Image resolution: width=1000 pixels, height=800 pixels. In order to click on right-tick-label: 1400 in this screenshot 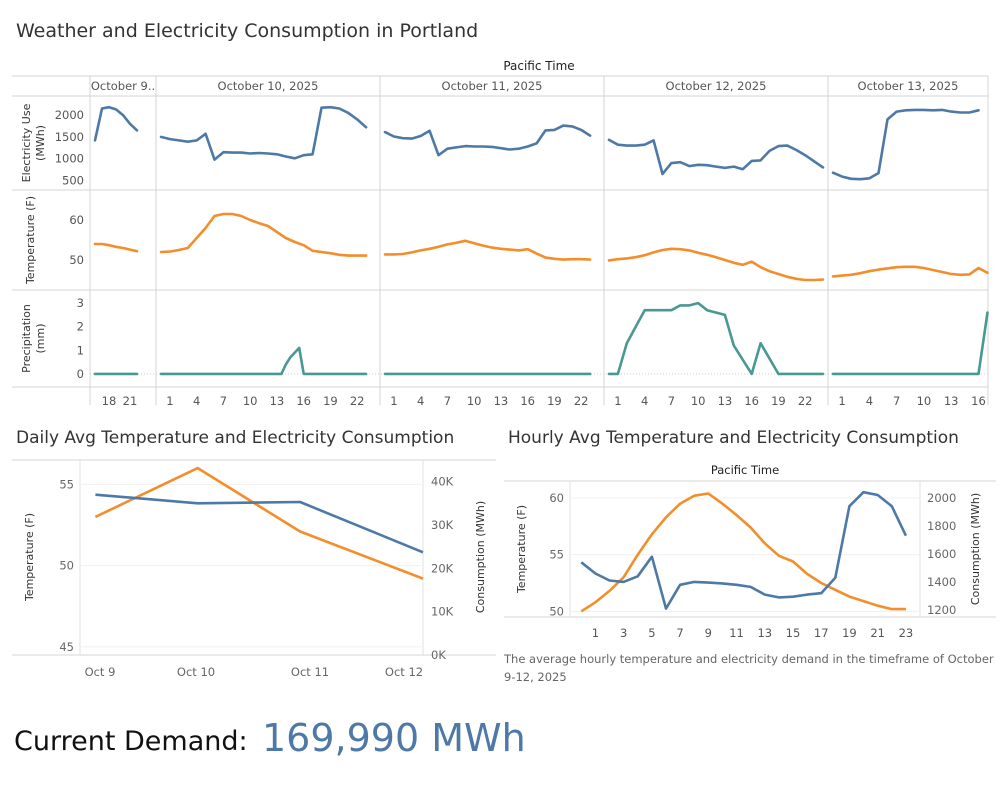, I will do `click(941, 582)`.